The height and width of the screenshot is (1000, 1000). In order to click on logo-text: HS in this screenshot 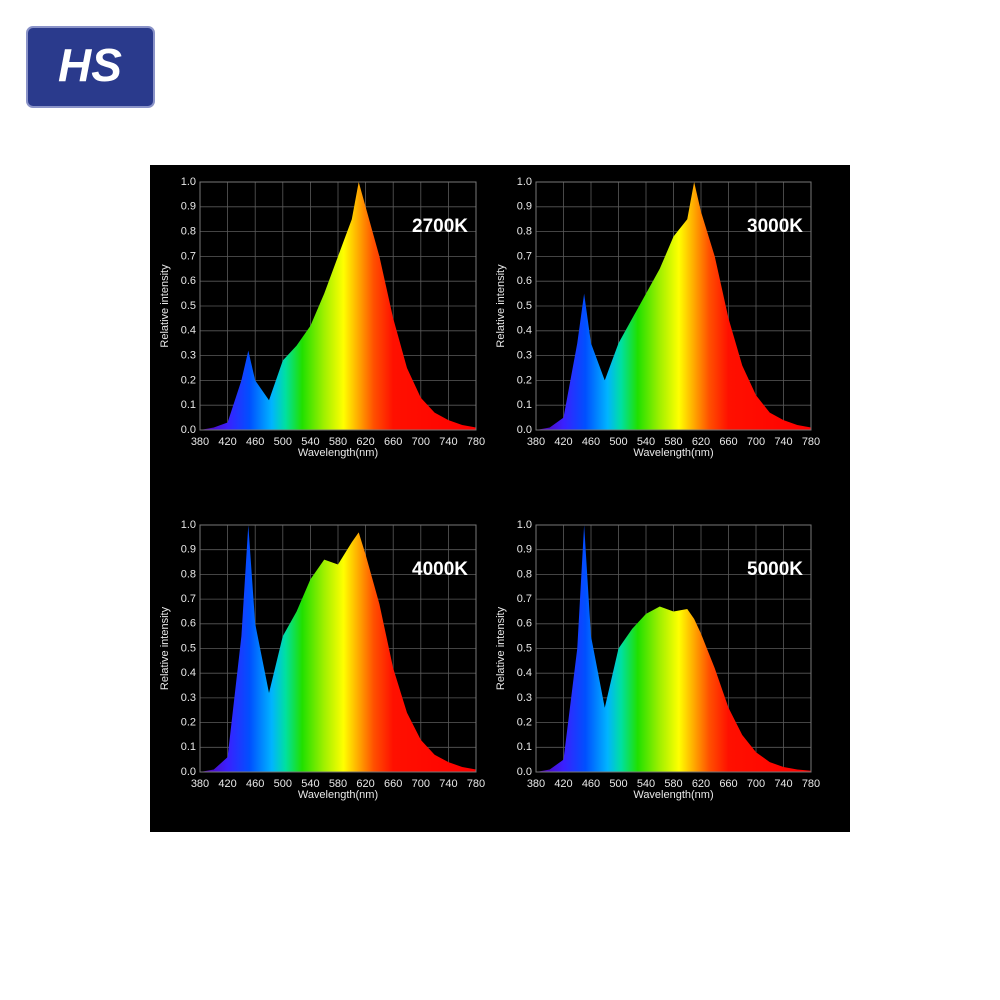, I will do `click(90, 65)`.